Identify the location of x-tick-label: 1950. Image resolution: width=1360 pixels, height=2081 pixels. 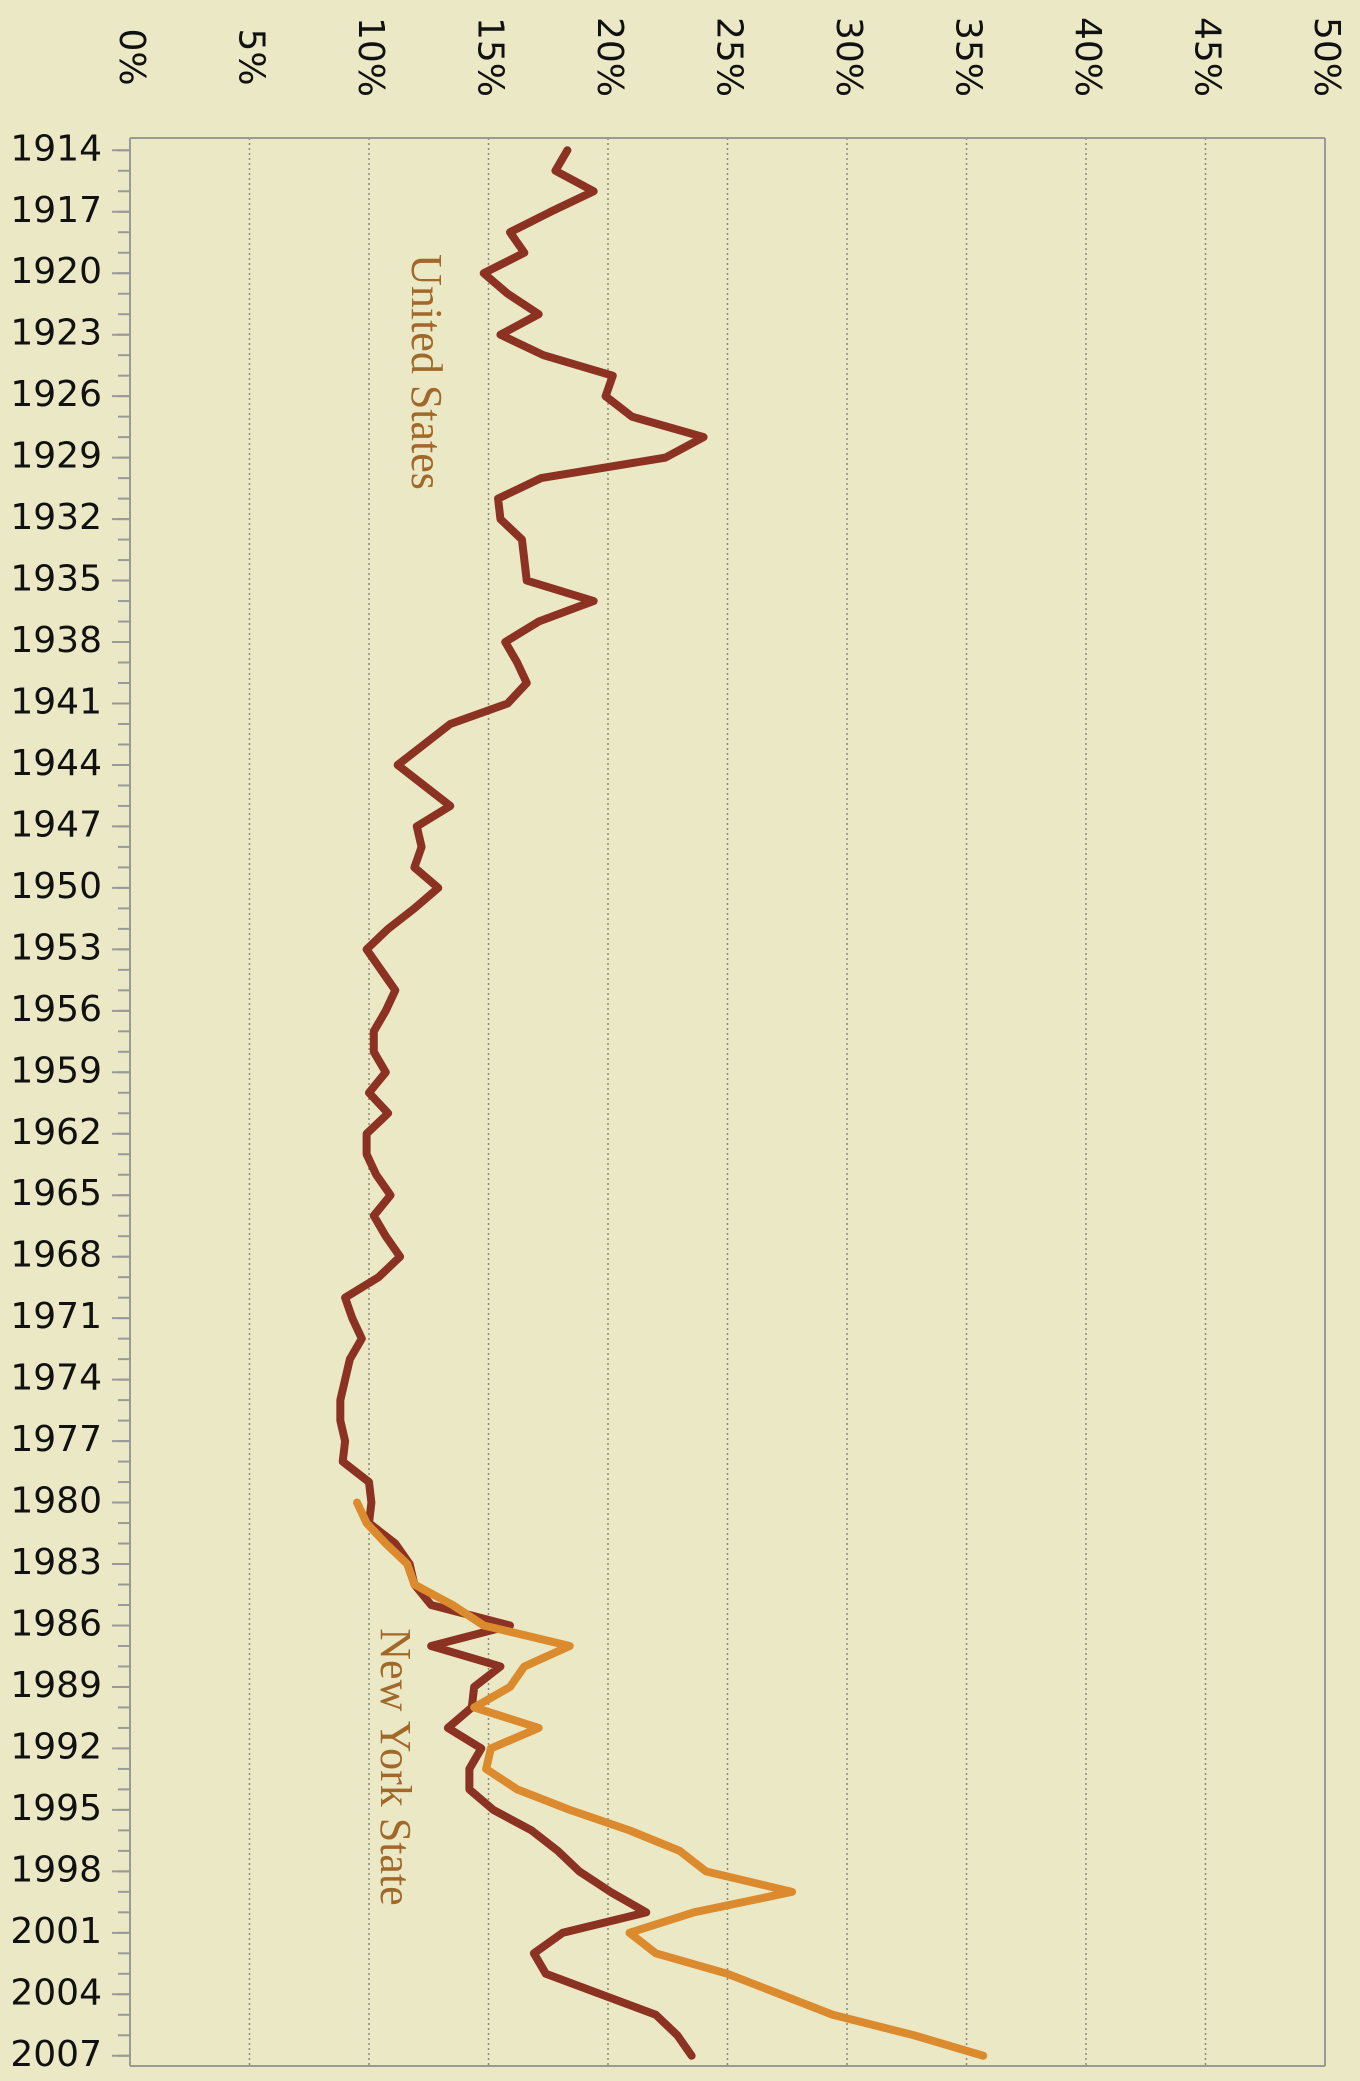
(56, 886).